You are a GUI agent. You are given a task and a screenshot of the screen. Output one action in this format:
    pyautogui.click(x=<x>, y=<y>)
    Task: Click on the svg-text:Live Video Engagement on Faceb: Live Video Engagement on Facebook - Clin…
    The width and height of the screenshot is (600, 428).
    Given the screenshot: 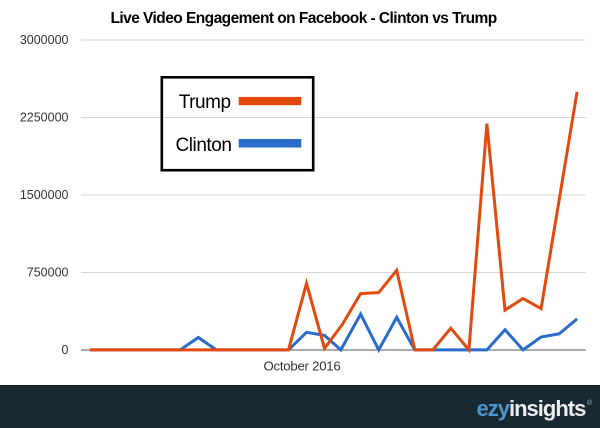 What is the action you would take?
    pyautogui.click(x=303, y=18)
    